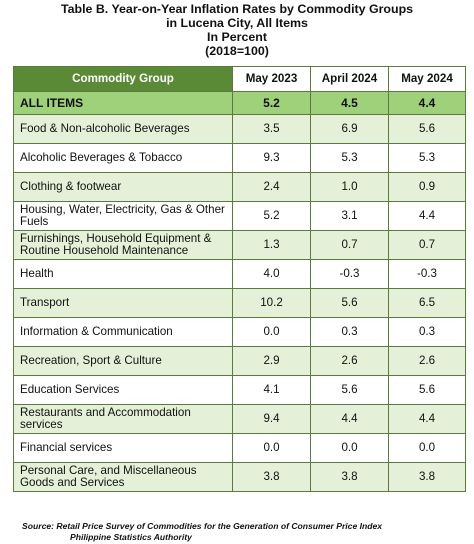 The height and width of the screenshot is (544, 474). What do you see at coordinates (131, 536) in the screenshot?
I see `source-line-2: Philippine Statistics Authority` at bounding box center [131, 536].